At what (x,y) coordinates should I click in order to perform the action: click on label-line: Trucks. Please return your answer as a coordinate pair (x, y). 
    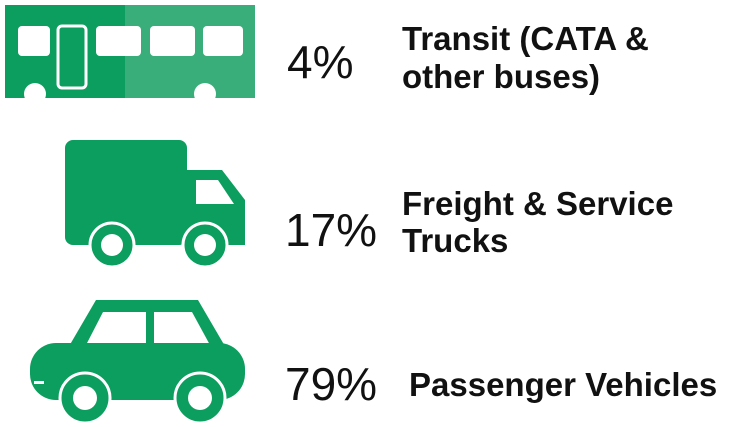
    Looking at the image, I should click on (455, 240).